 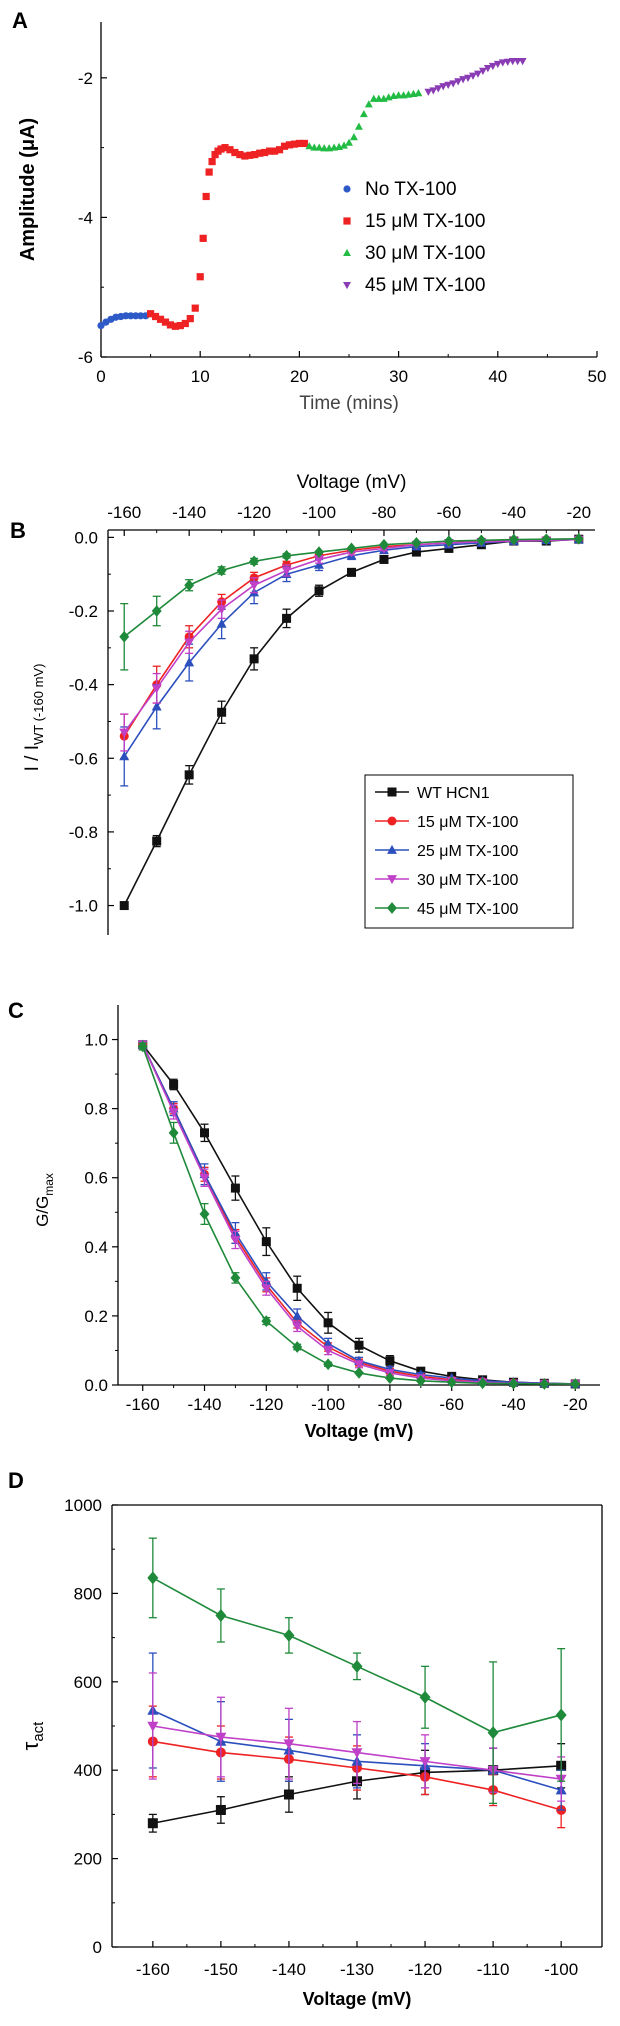 I want to click on y-axis-label-subscript: max, so click(x=49, y=1184).